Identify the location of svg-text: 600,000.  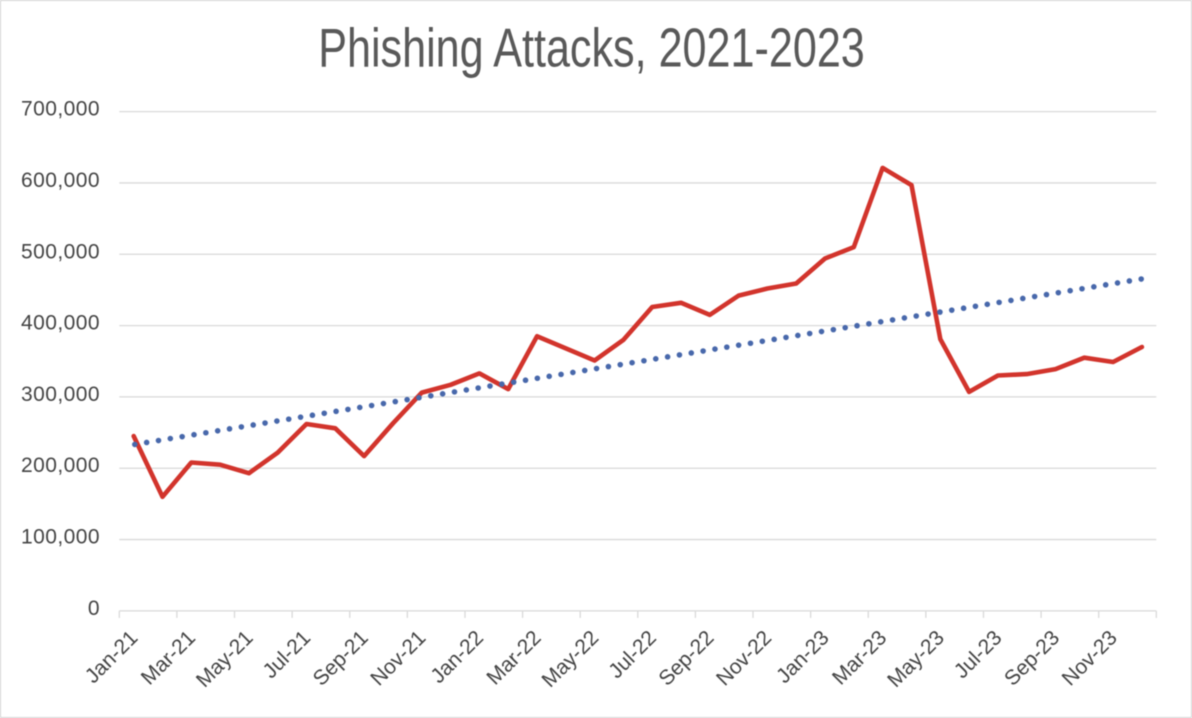
(60, 180).